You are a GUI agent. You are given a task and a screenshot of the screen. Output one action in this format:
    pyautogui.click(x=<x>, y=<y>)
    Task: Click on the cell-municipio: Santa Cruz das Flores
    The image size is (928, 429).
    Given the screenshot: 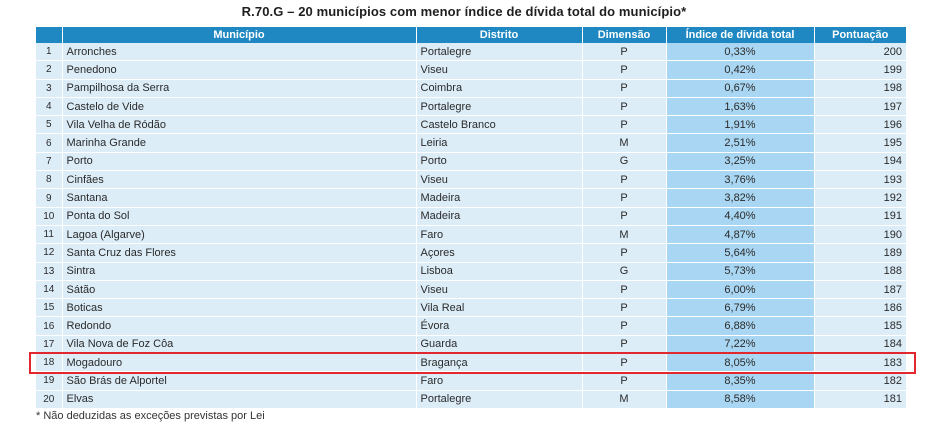 What is the action you would take?
    pyautogui.click(x=239, y=253)
    